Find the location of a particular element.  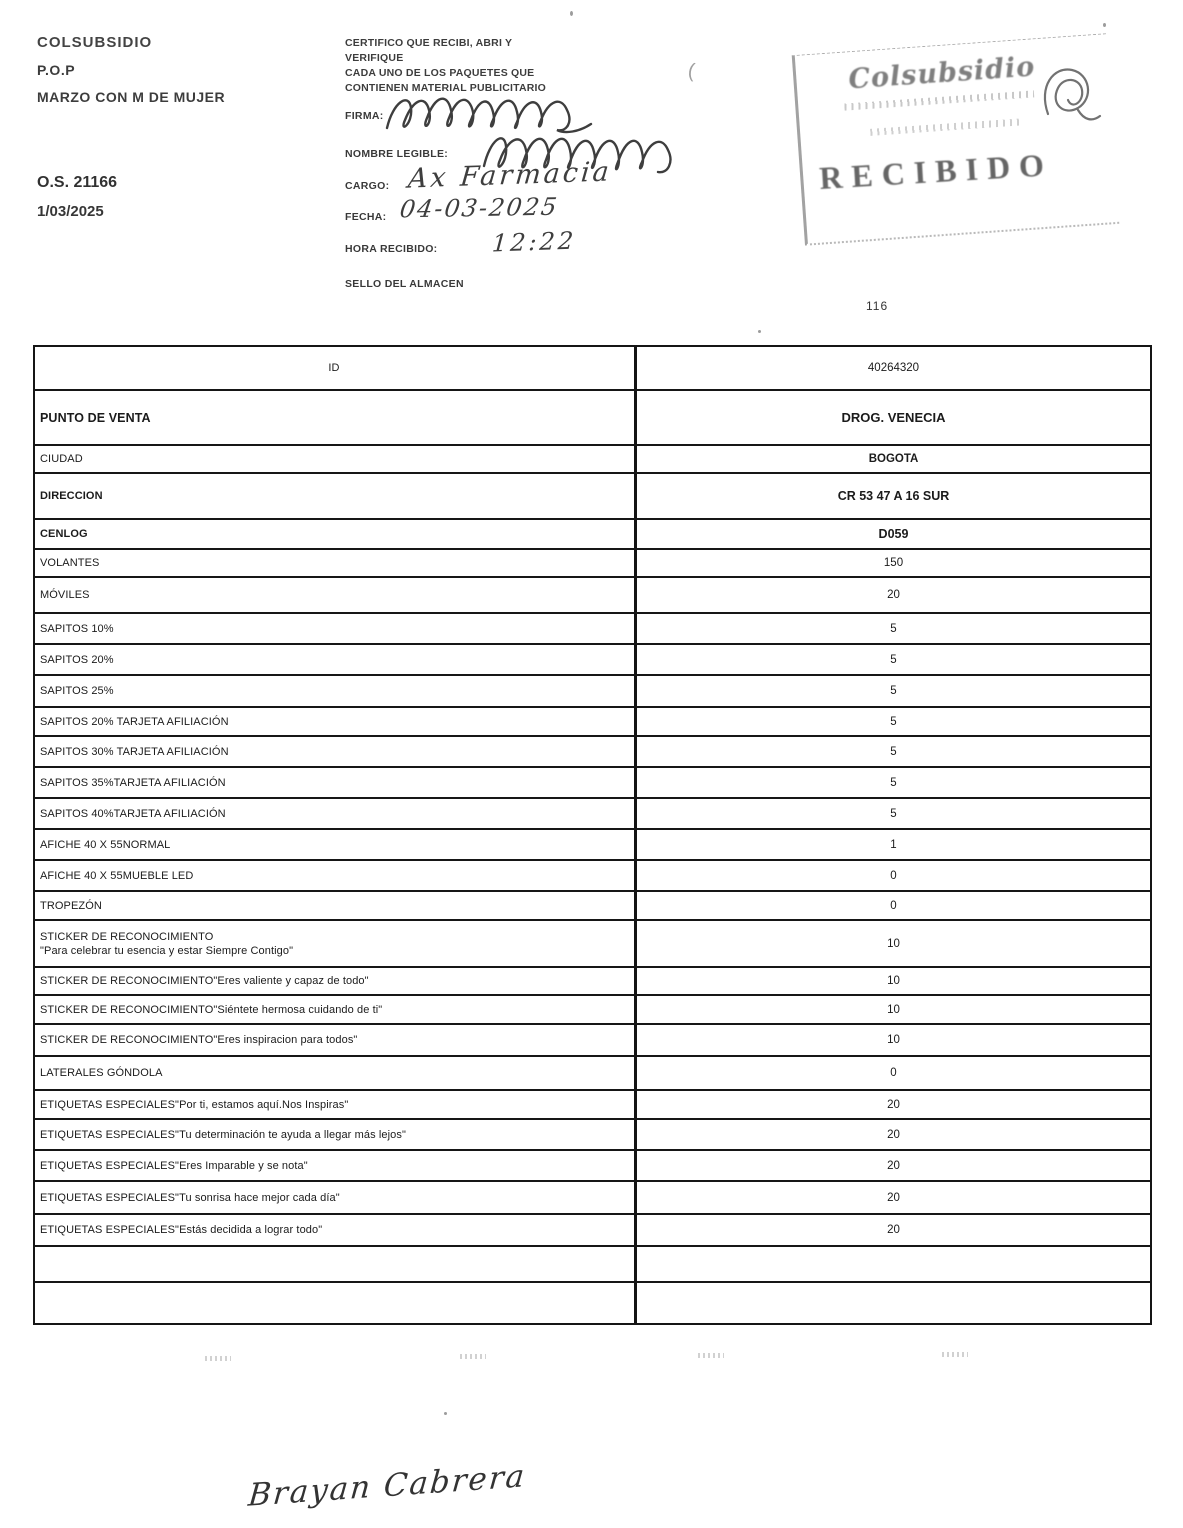

row-value-text: 40264320 is located at coordinates (893, 368).